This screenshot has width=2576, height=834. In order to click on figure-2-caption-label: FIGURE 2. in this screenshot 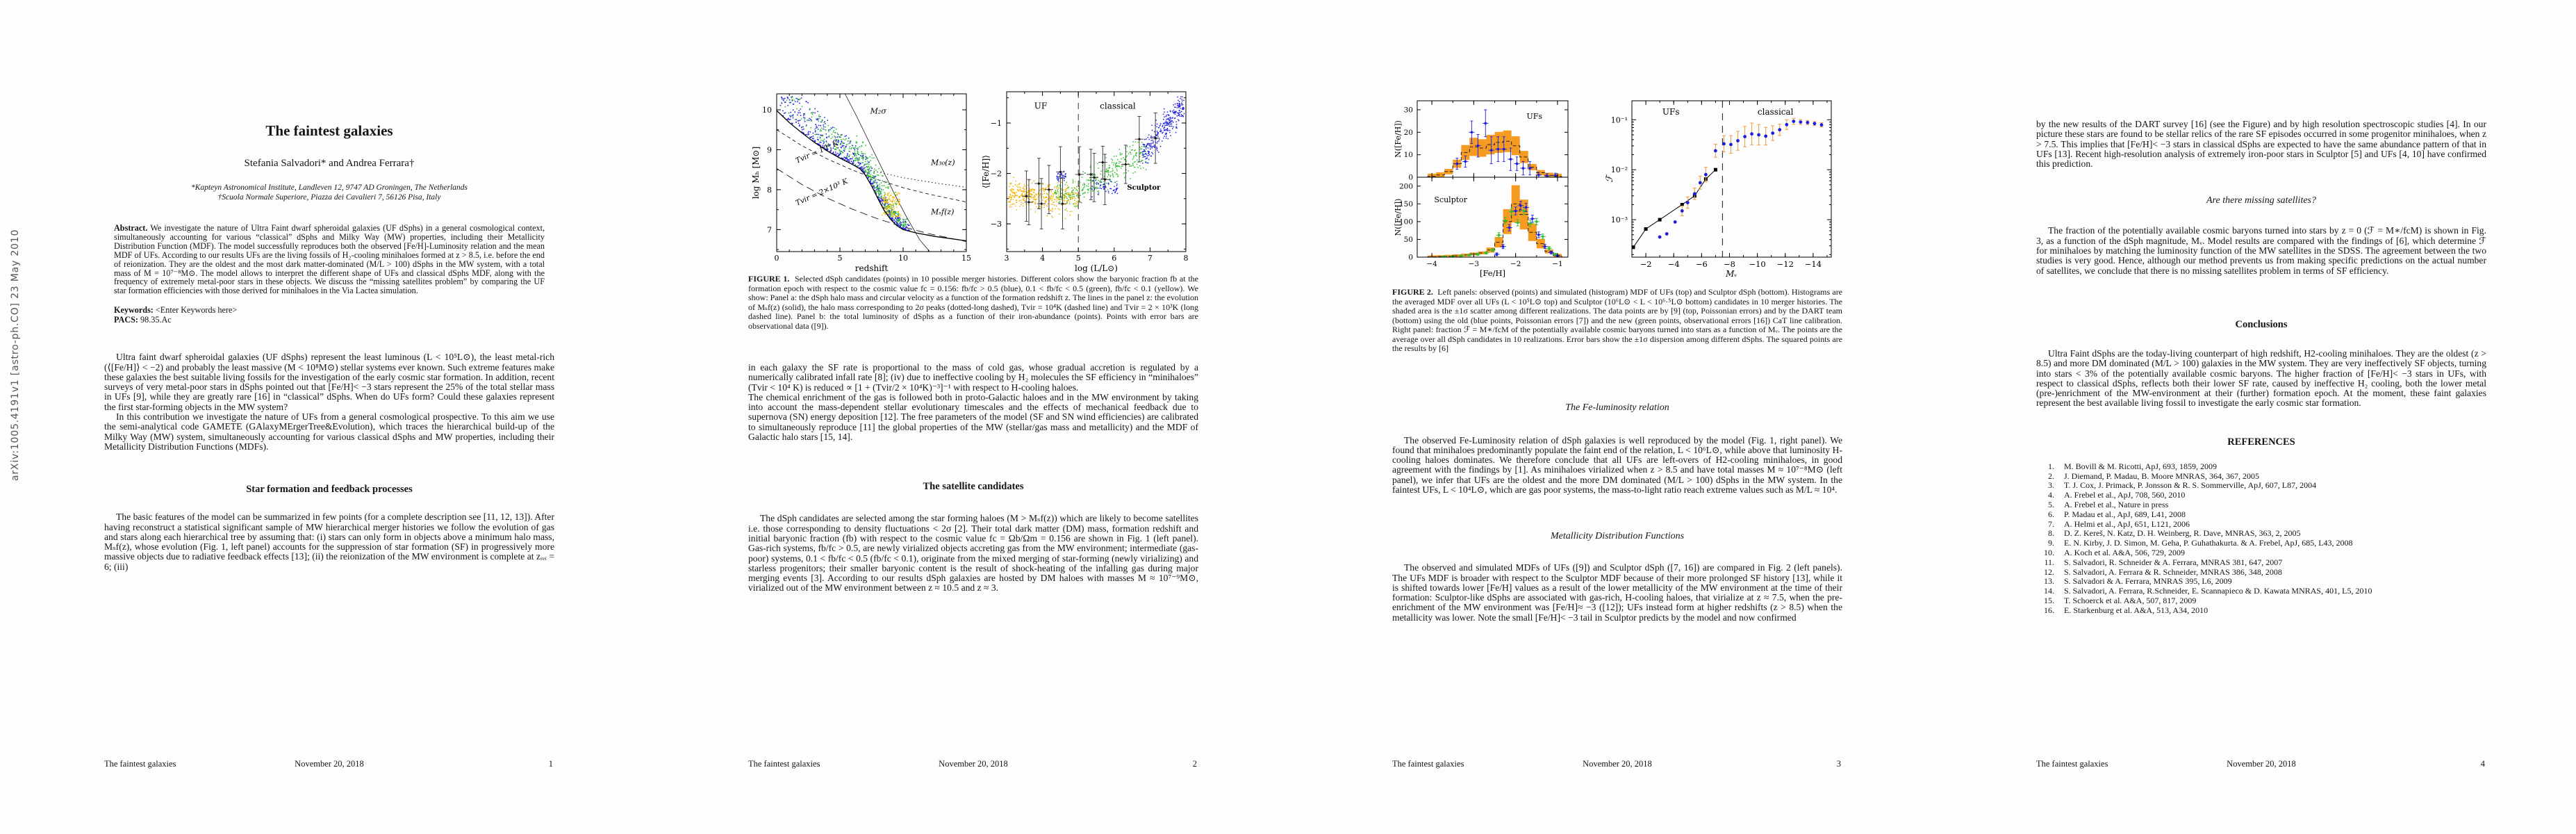, I will do `click(1413, 292)`.